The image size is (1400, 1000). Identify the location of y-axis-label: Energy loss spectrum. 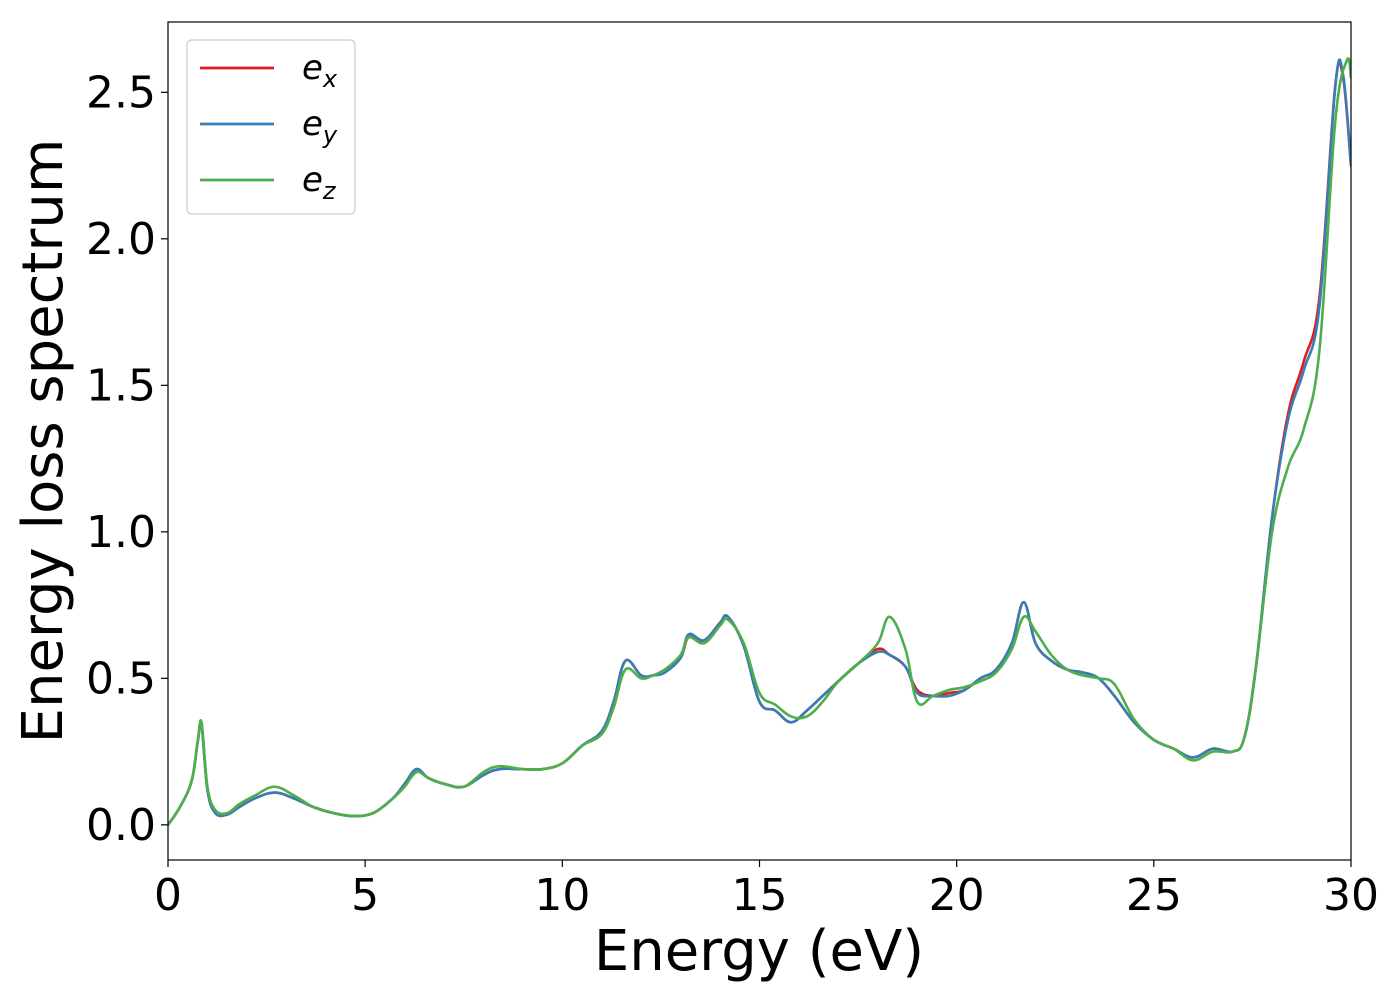
(43, 441).